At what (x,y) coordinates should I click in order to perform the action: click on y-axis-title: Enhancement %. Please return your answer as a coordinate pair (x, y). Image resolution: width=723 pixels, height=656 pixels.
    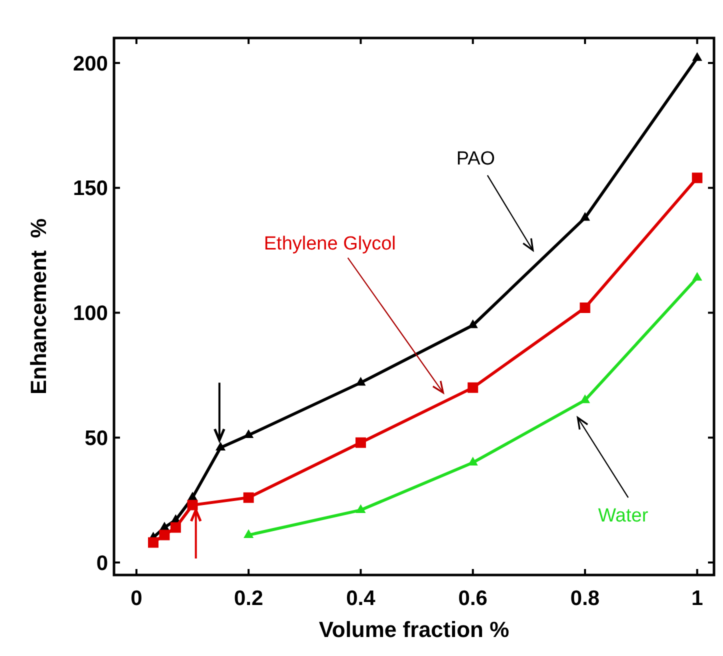
    Looking at the image, I should click on (38, 306).